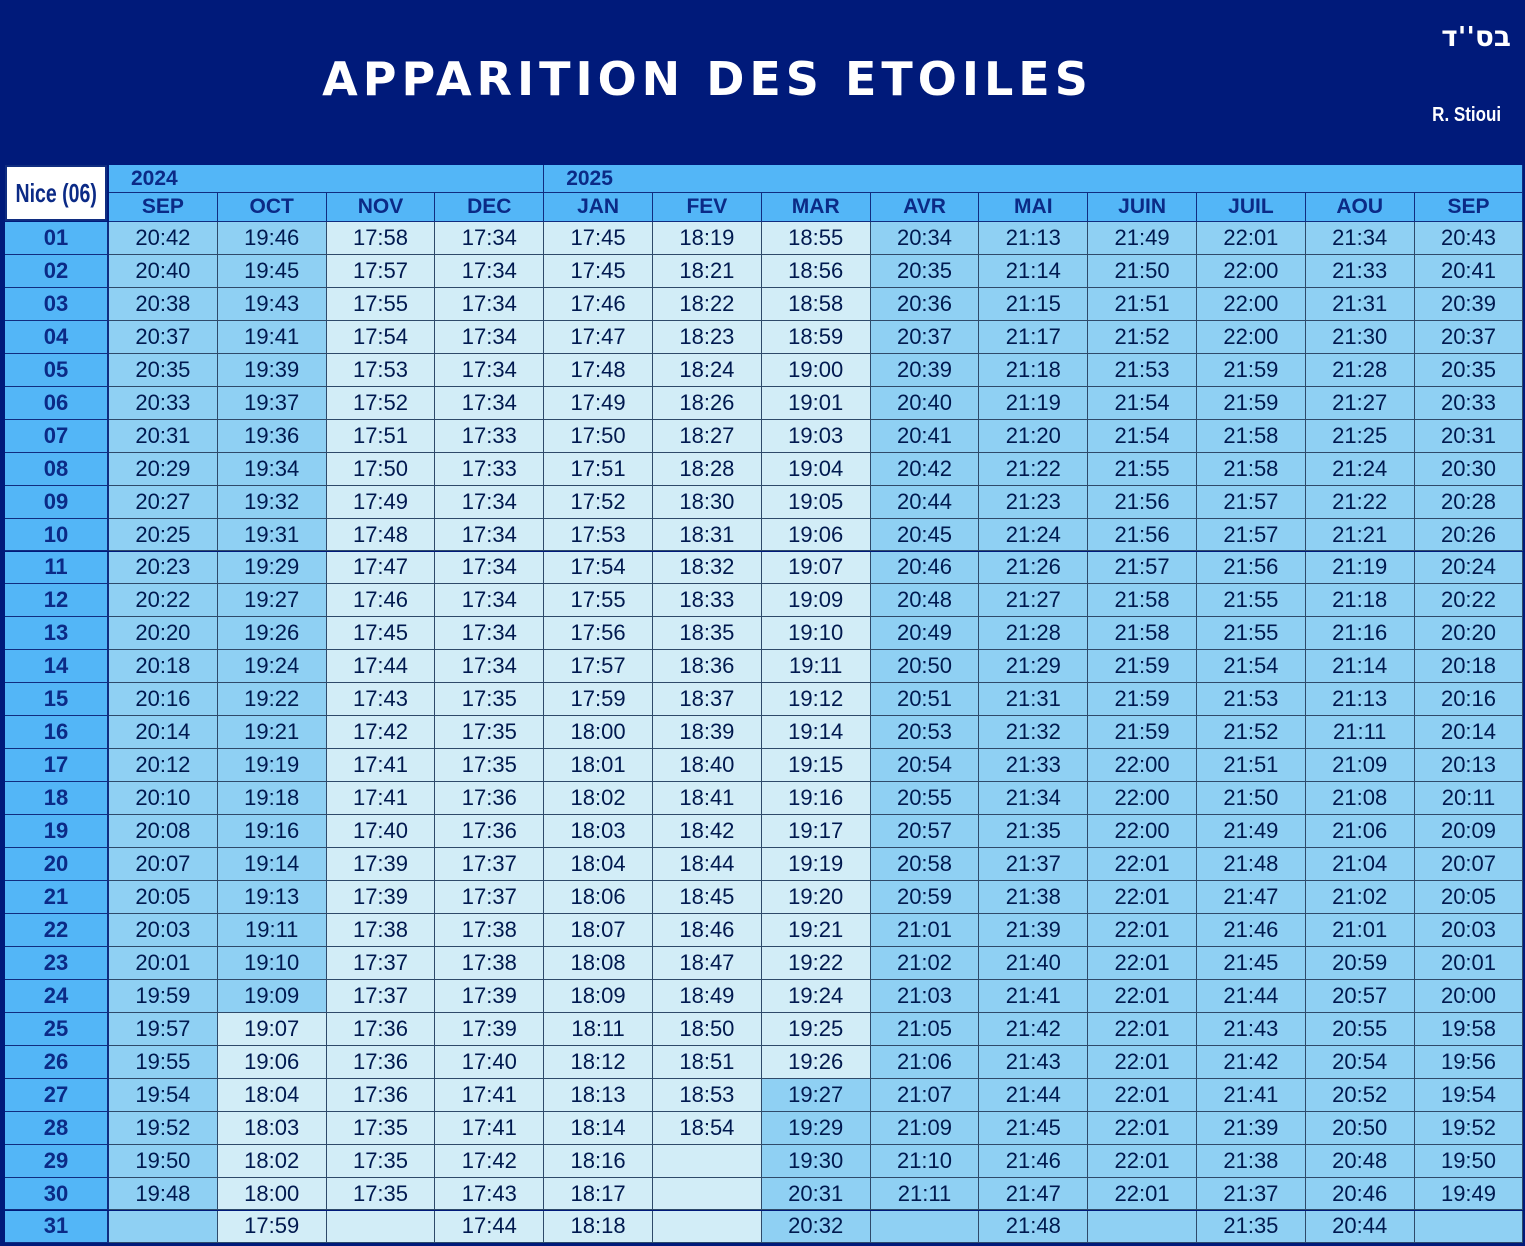 Image resolution: width=1525 pixels, height=1246 pixels. I want to click on page-title: APPARITION DES ETOILES, so click(707, 79).